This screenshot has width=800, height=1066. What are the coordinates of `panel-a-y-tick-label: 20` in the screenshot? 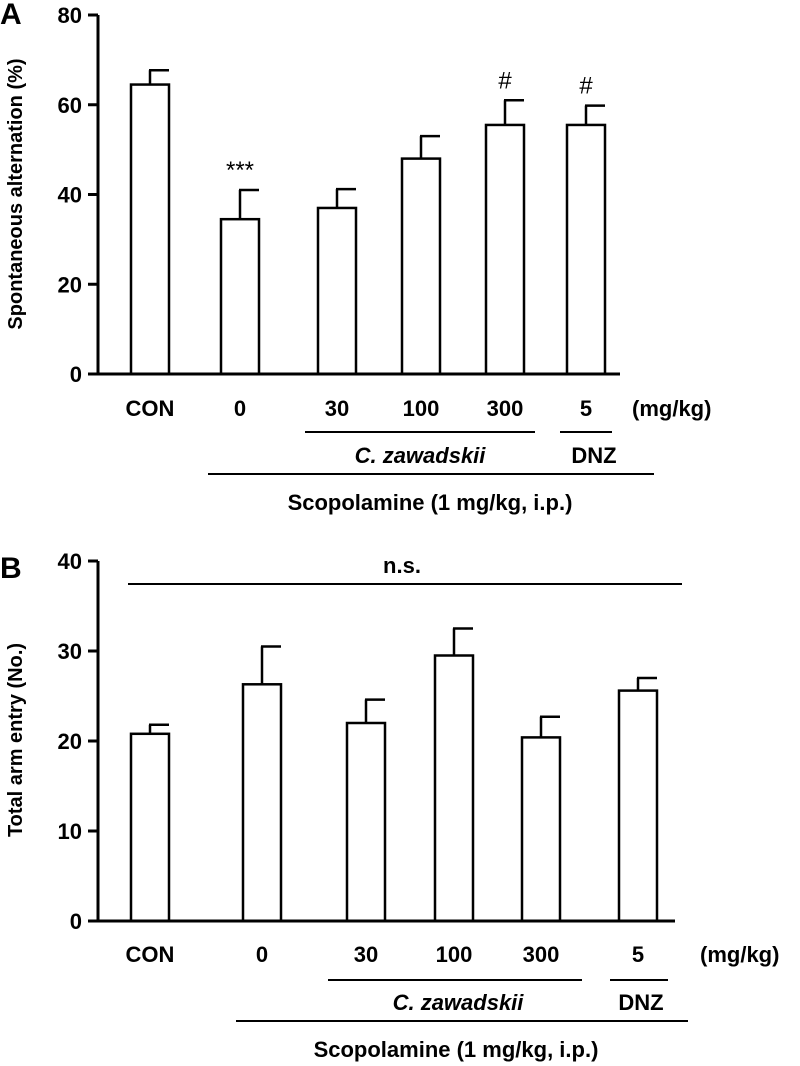 It's located at (70, 284).